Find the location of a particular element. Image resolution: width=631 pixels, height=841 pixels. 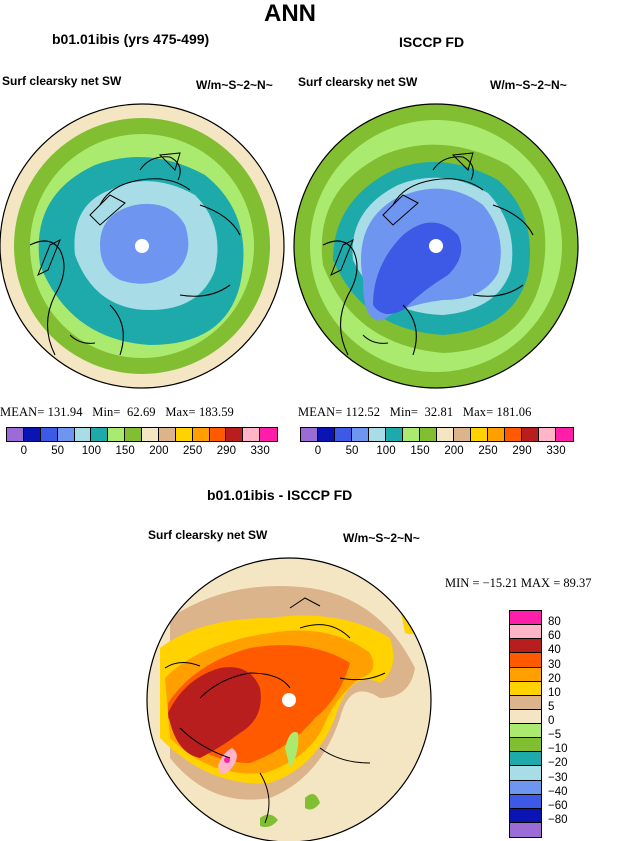

diff-colorbar is located at coordinates (525, 724).